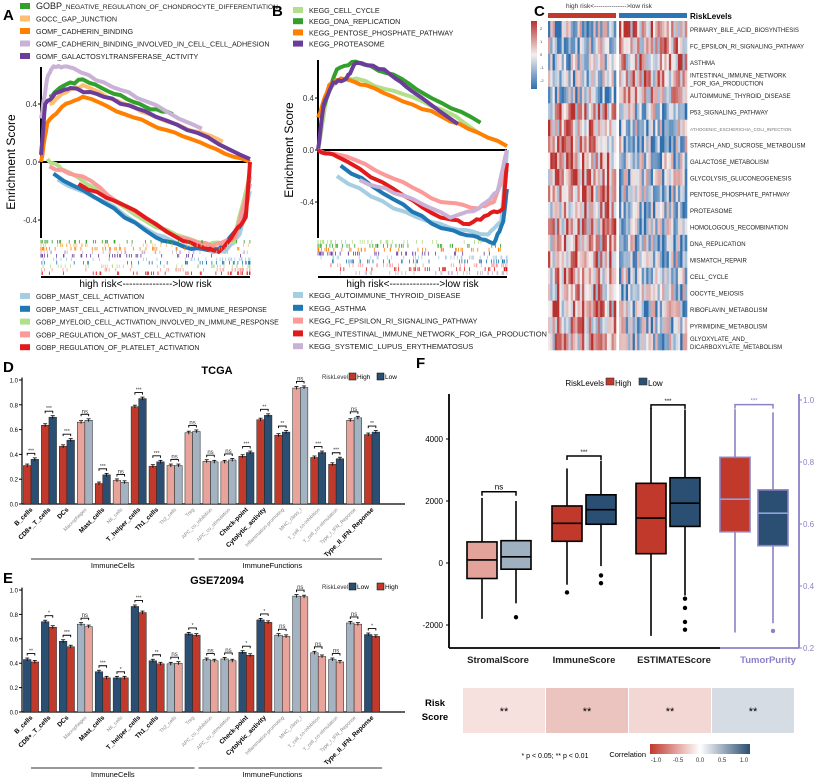  I want to click on box-high, so click(735, 494).